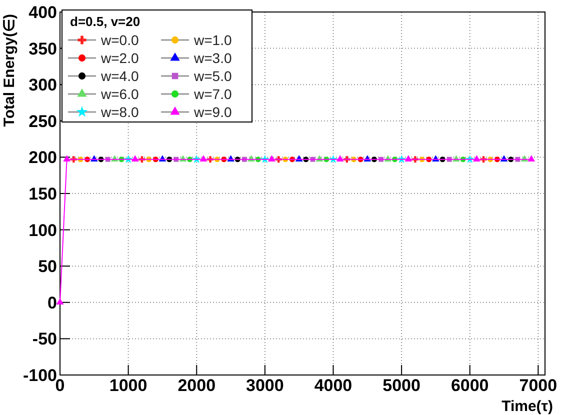  Describe the element at coordinates (44, 339) in the screenshot. I see `y-tick-label: -50` at that location.